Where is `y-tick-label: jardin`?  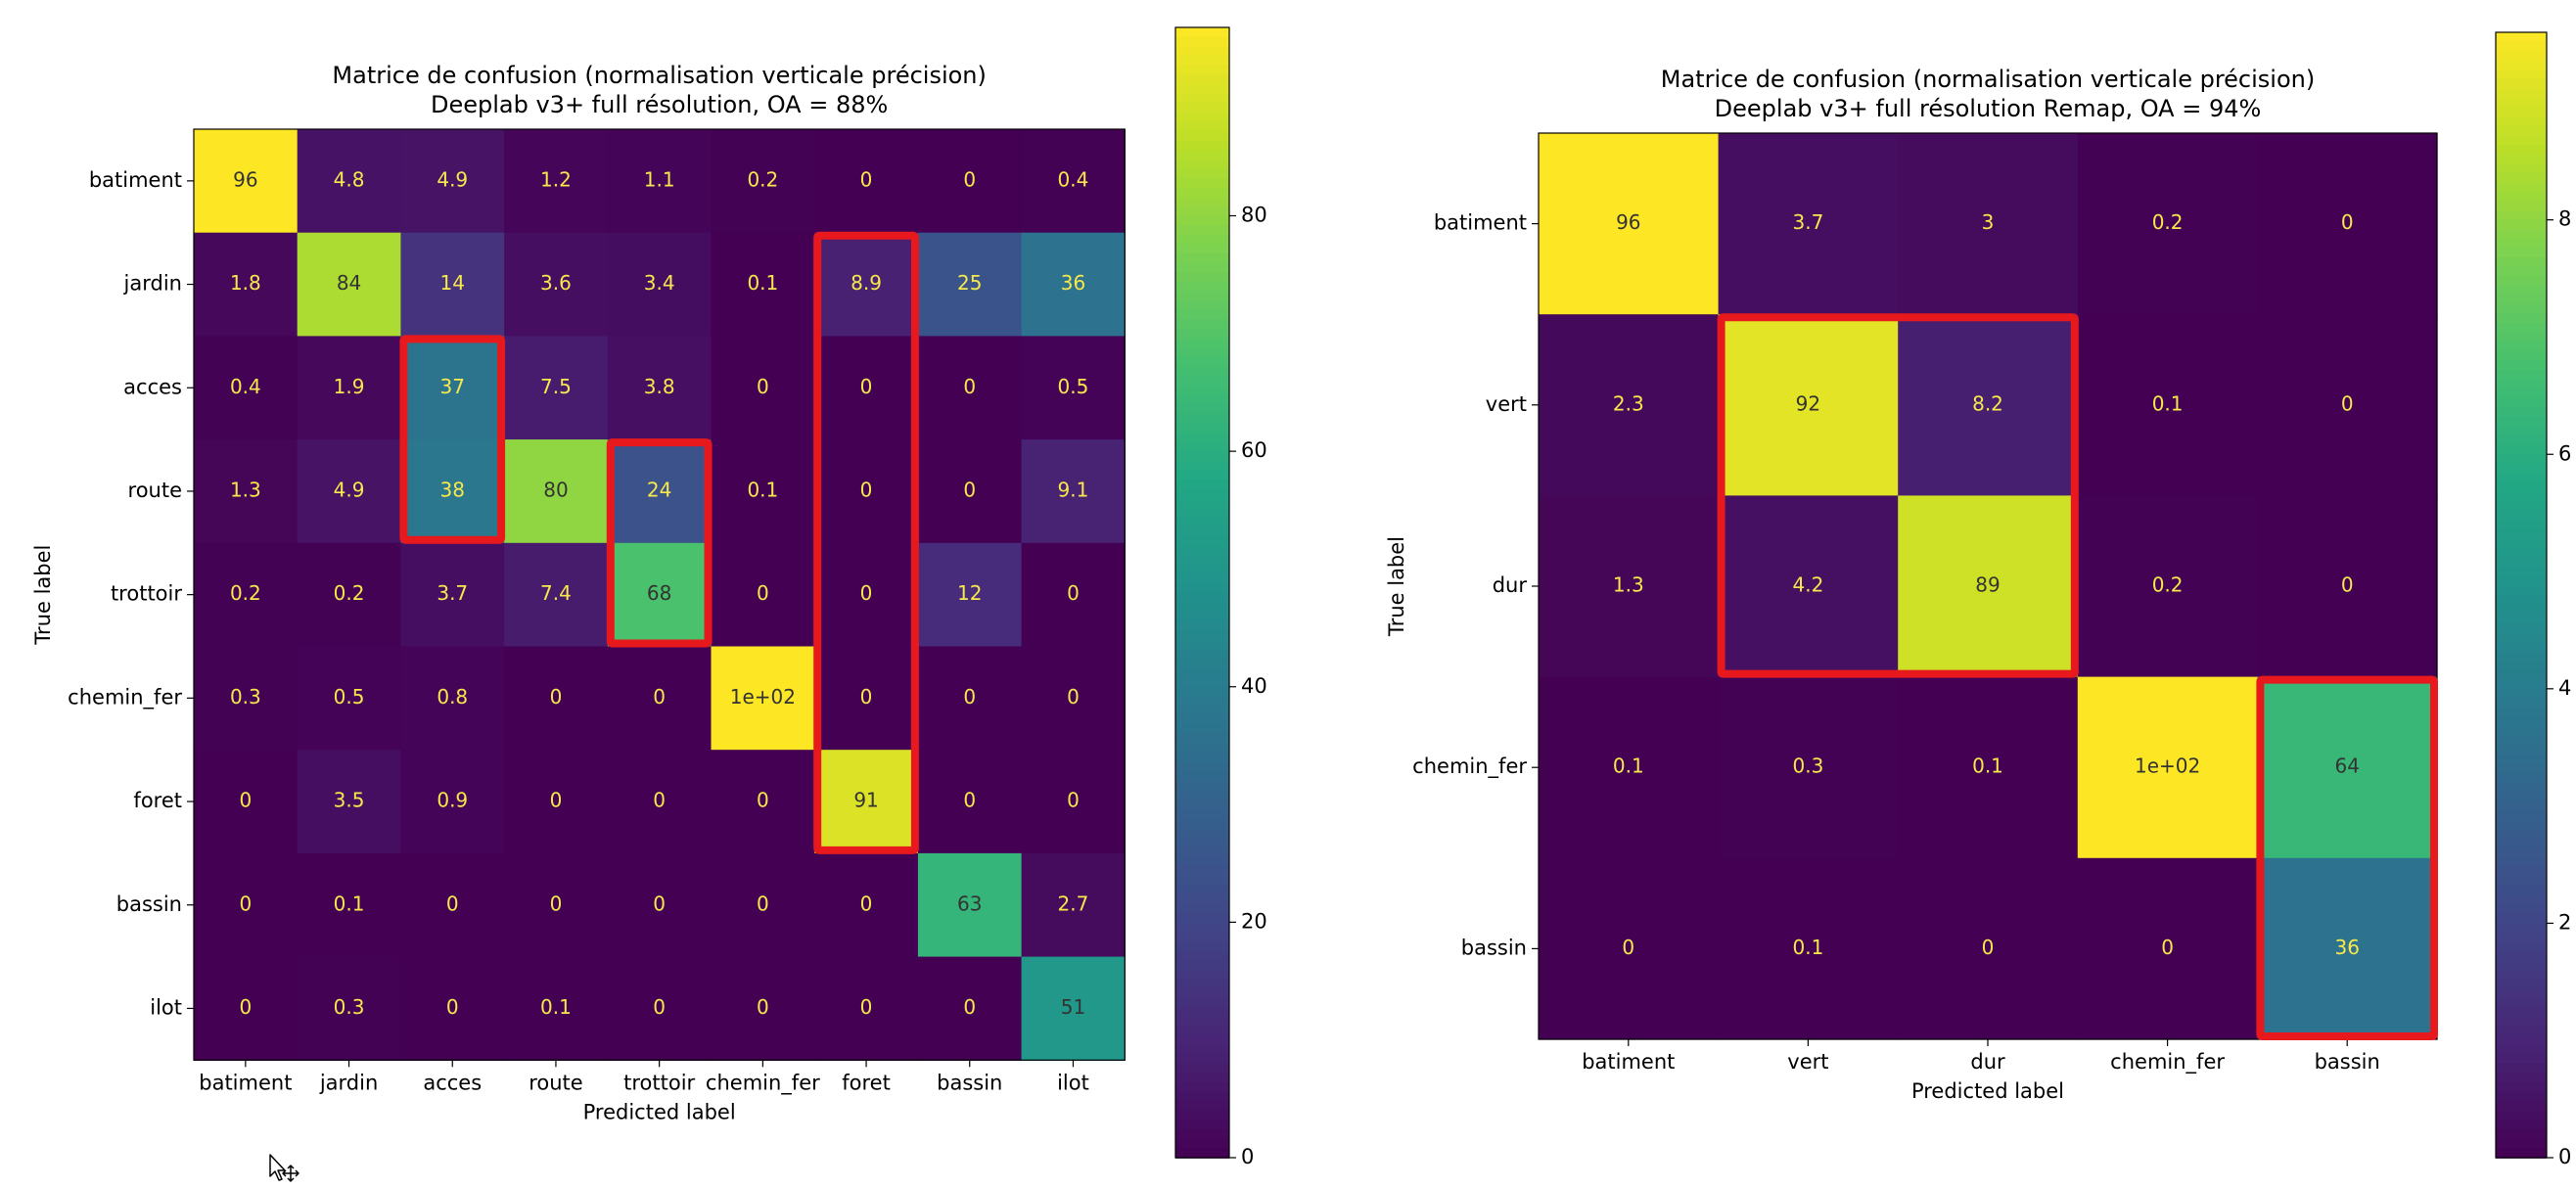
y-tick-label: jardin is located at coordinates (153, 284).